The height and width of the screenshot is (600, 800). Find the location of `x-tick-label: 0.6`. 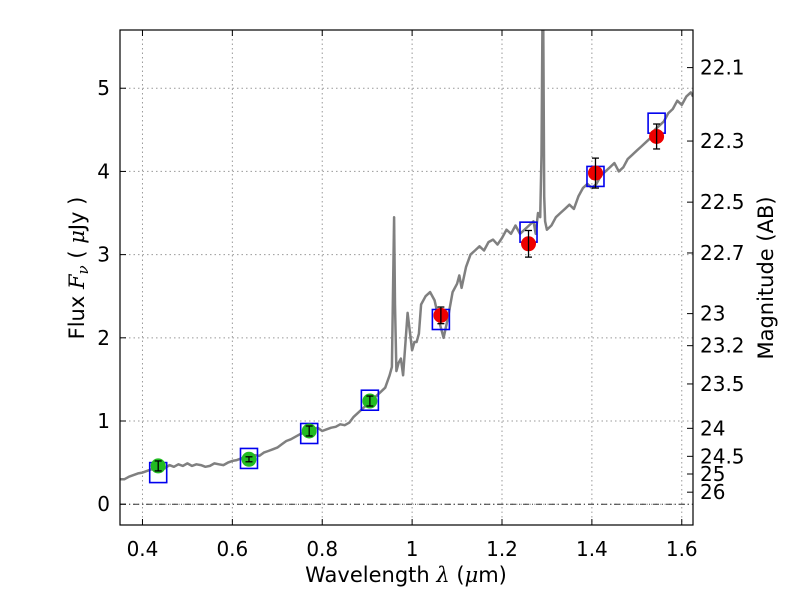

x-tick-label: 0.6 is located at coordinates (232, 549).